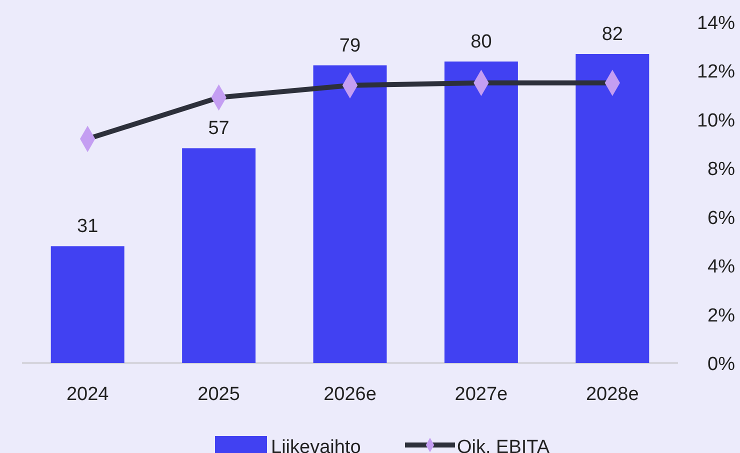  Describe the element at coordinates (316, 445) in the screenshot. I see `legend-label: Liikevaihto` at that location.